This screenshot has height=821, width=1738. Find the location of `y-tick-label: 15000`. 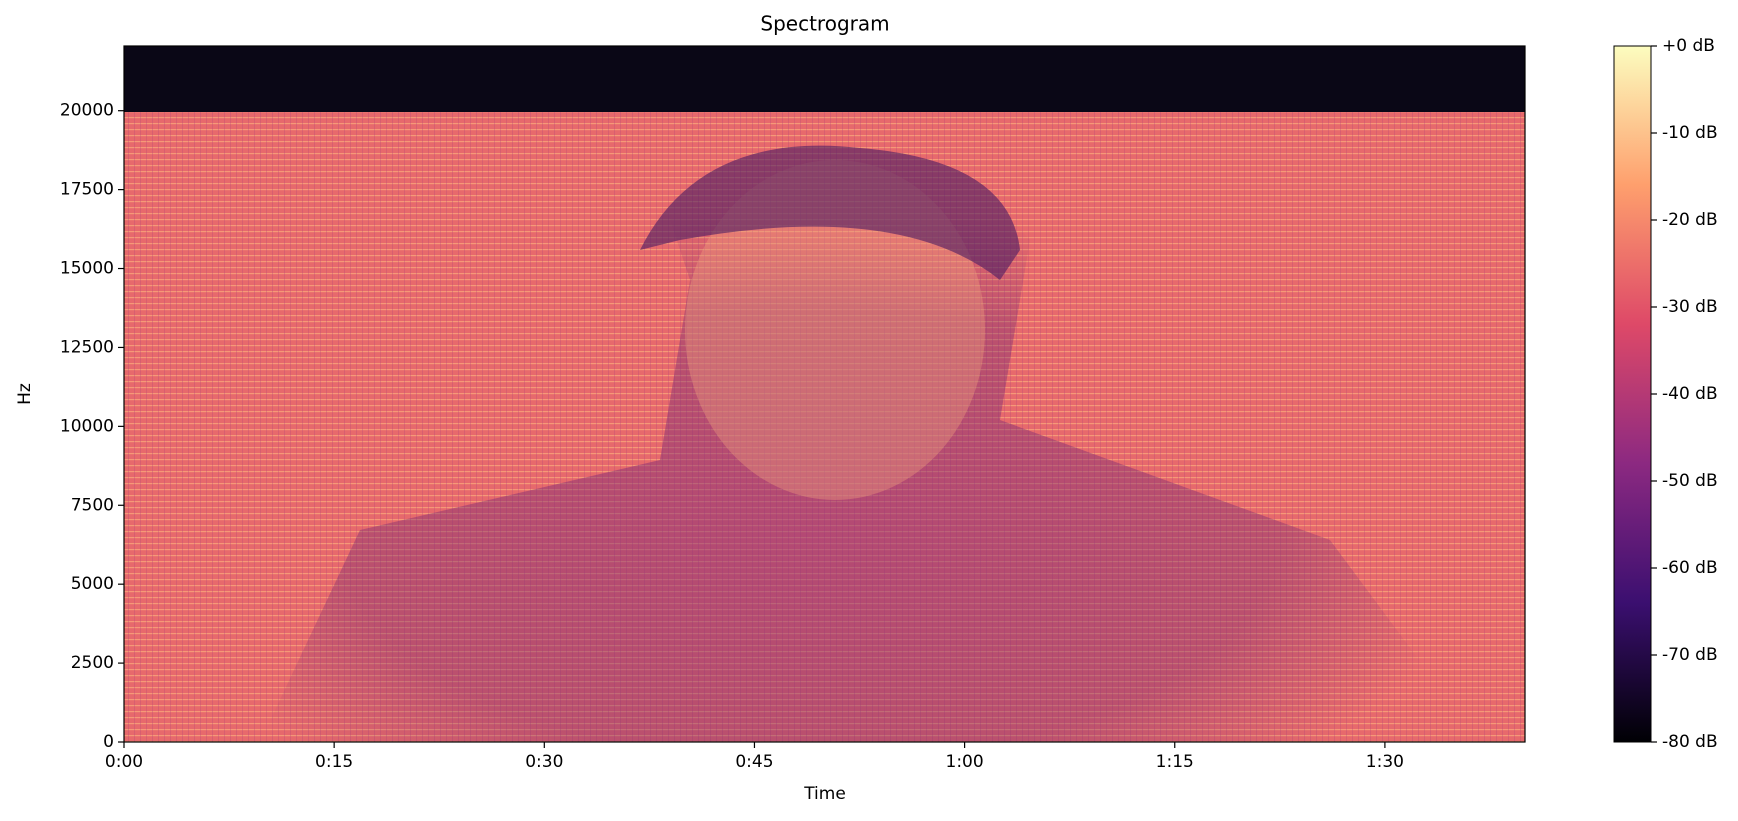

y-tick-label: 15000 is located at coordinates (87, 269).